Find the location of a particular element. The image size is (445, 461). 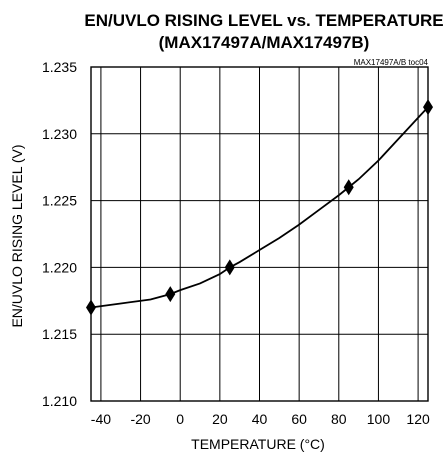

y-tick-label-1: 1.215 is located at coordinates (59, 334).